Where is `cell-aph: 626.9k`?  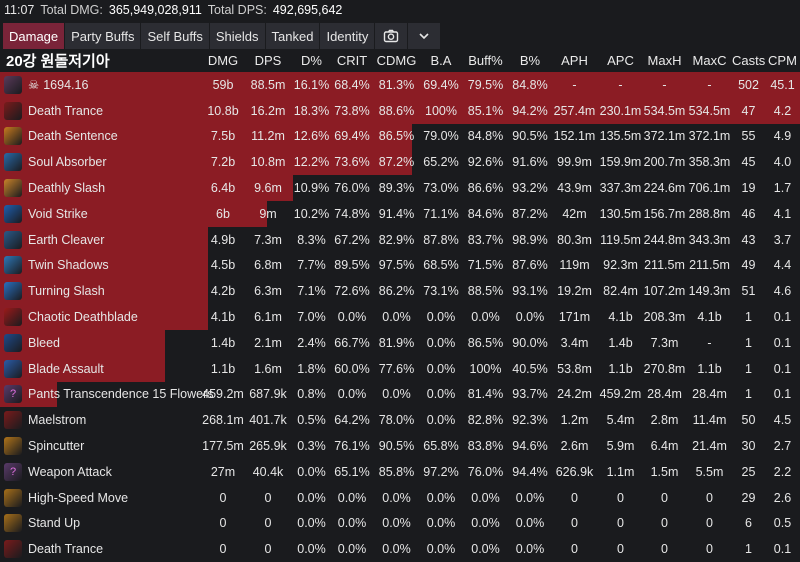 cell-aph: 626.9k is located at coordinates (574, 471).